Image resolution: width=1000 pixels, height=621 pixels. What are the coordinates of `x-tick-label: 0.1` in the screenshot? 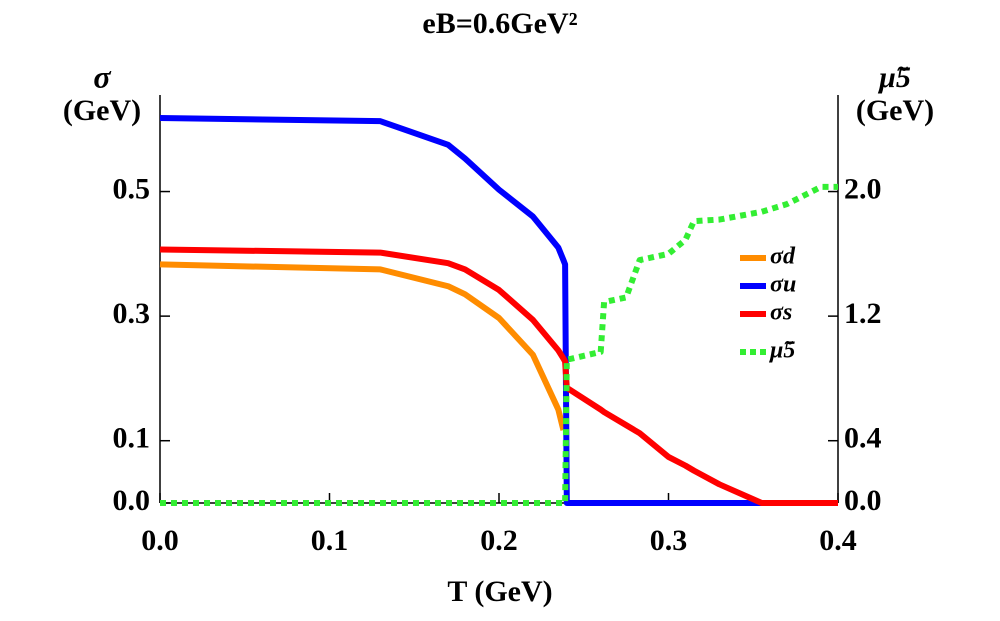 It's located at (330, 540).